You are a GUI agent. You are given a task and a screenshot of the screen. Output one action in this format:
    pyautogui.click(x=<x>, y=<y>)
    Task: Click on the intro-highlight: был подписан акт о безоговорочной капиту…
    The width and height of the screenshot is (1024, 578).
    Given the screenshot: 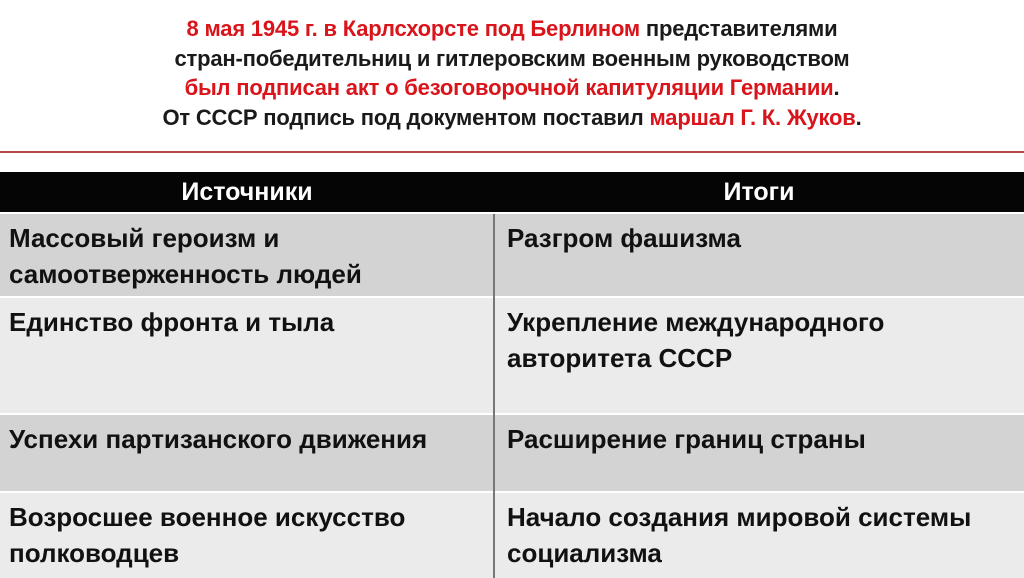 What is the action you would take?
    pyautogui.click(x=509, y=87)
    